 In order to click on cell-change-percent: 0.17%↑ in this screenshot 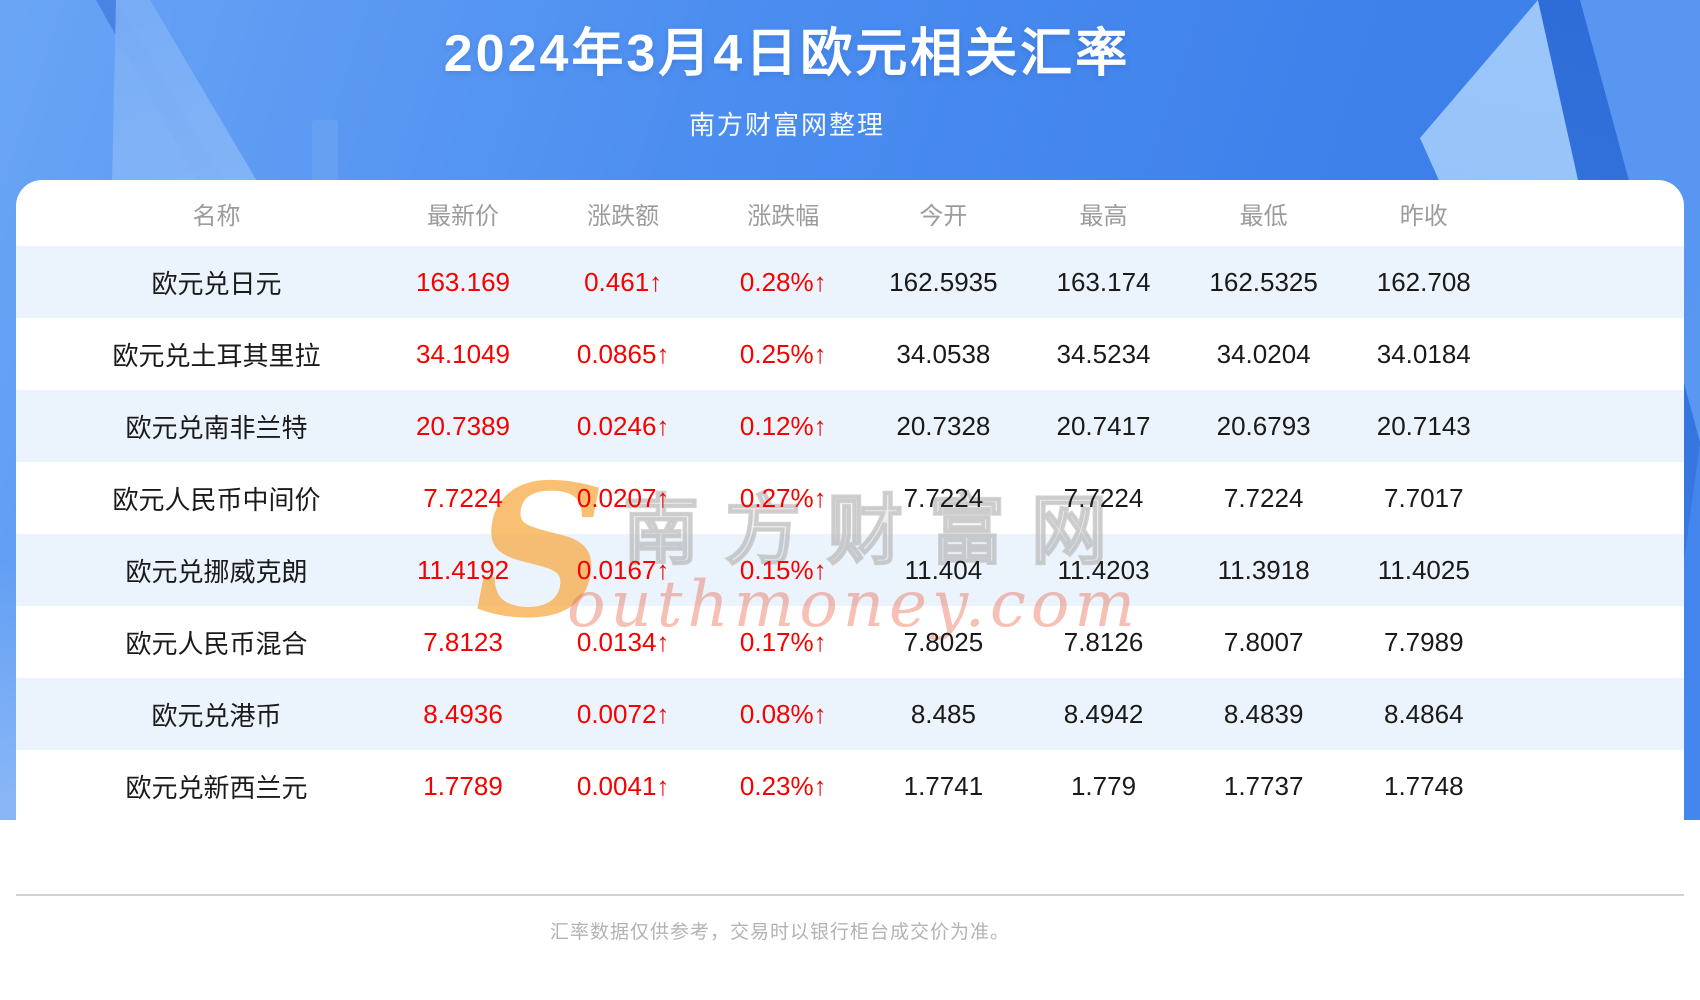, I will do `click(783, 641)`.